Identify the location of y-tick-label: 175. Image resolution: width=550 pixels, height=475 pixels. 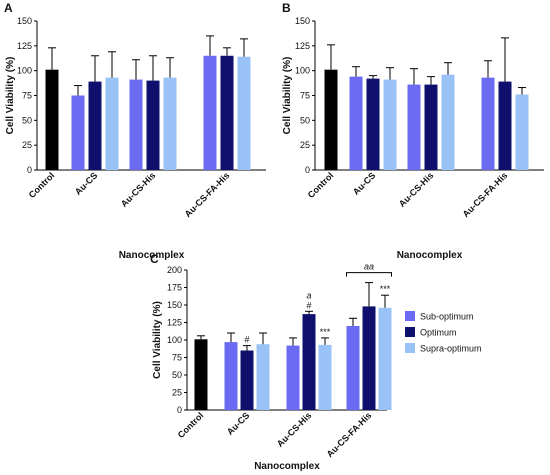
(174, 288).